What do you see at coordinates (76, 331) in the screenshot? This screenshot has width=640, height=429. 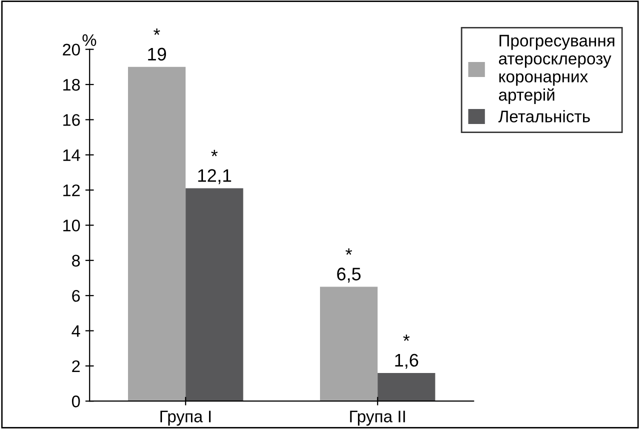 I see `y-tick-label: 4` at bounding box center [76, 331].